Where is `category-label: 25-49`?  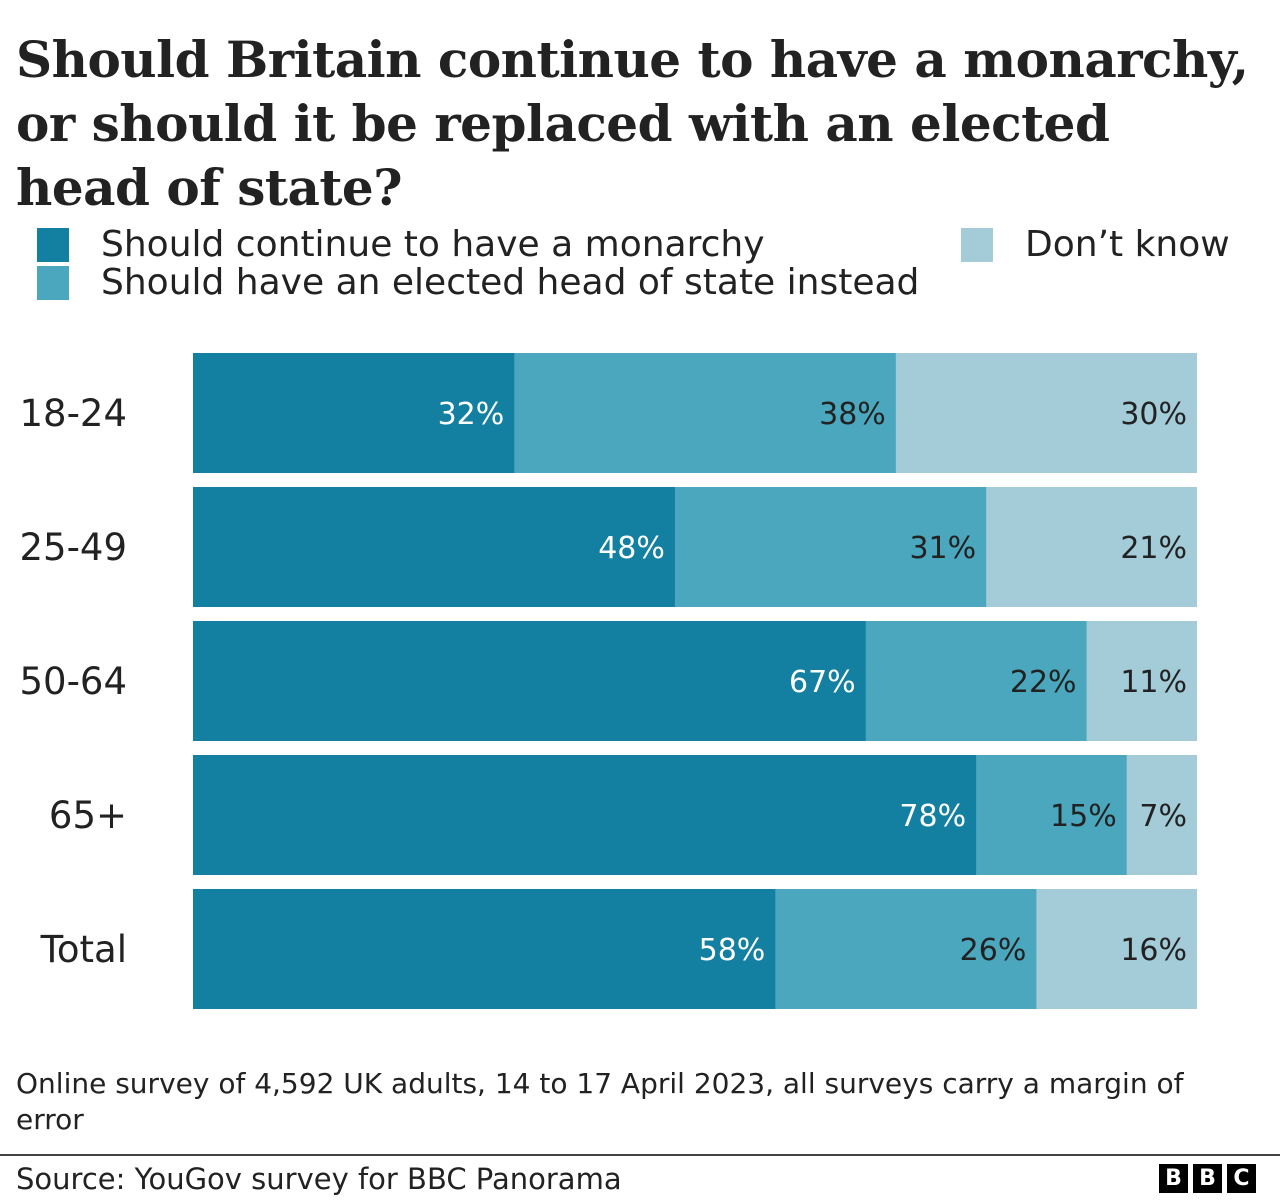 category-label: 25-49 is located at coordinates (73, 547).